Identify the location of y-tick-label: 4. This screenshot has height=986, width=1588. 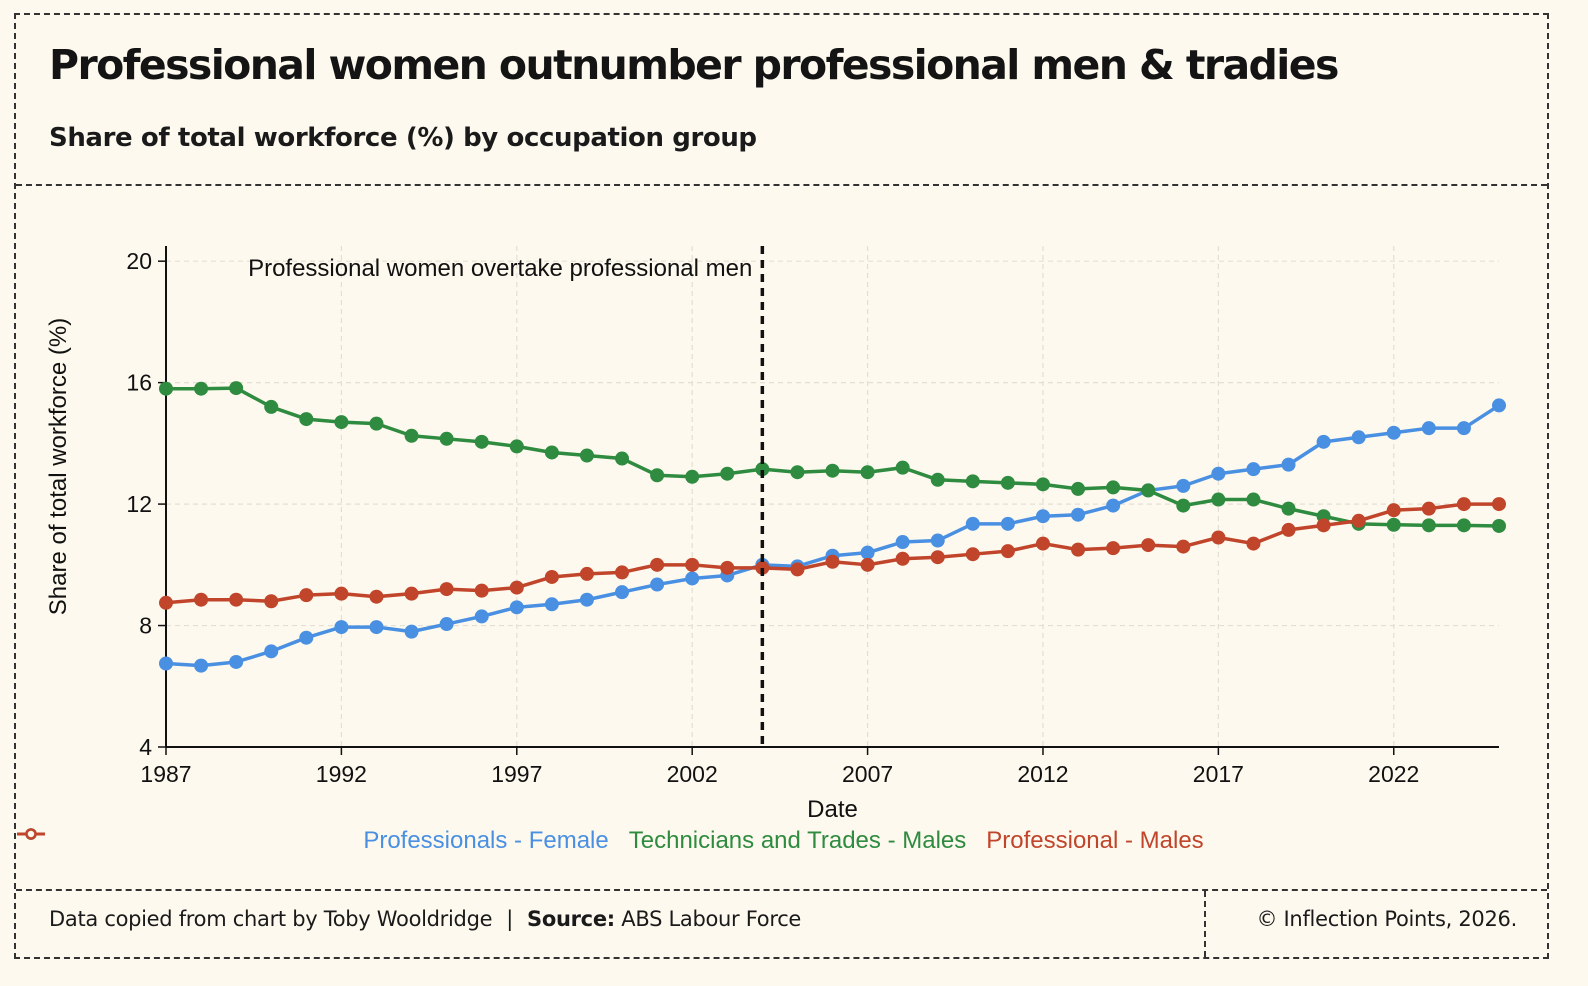
(145, 747).